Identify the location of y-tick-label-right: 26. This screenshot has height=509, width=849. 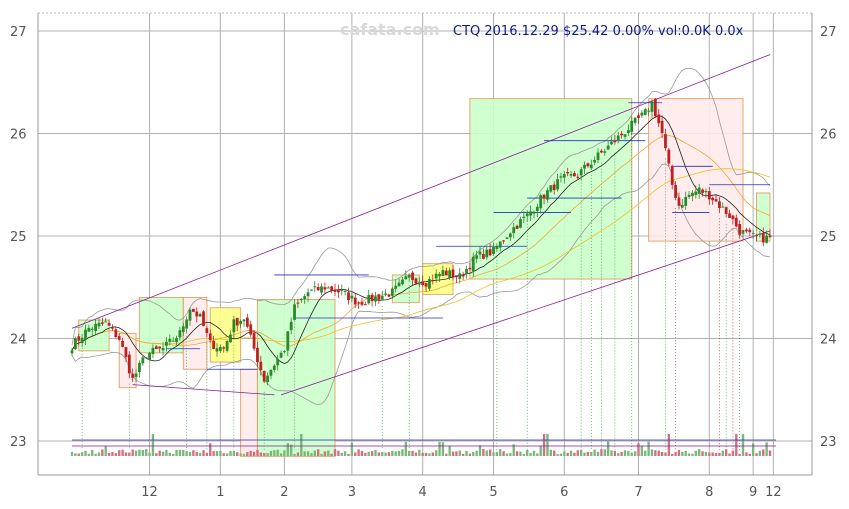
(828, 135).